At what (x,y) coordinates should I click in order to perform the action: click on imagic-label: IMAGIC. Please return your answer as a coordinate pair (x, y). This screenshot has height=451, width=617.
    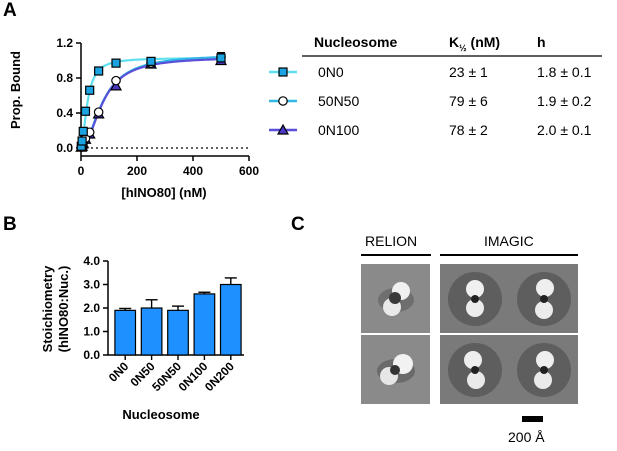
    Looking at the image, I should click on (509, 241).